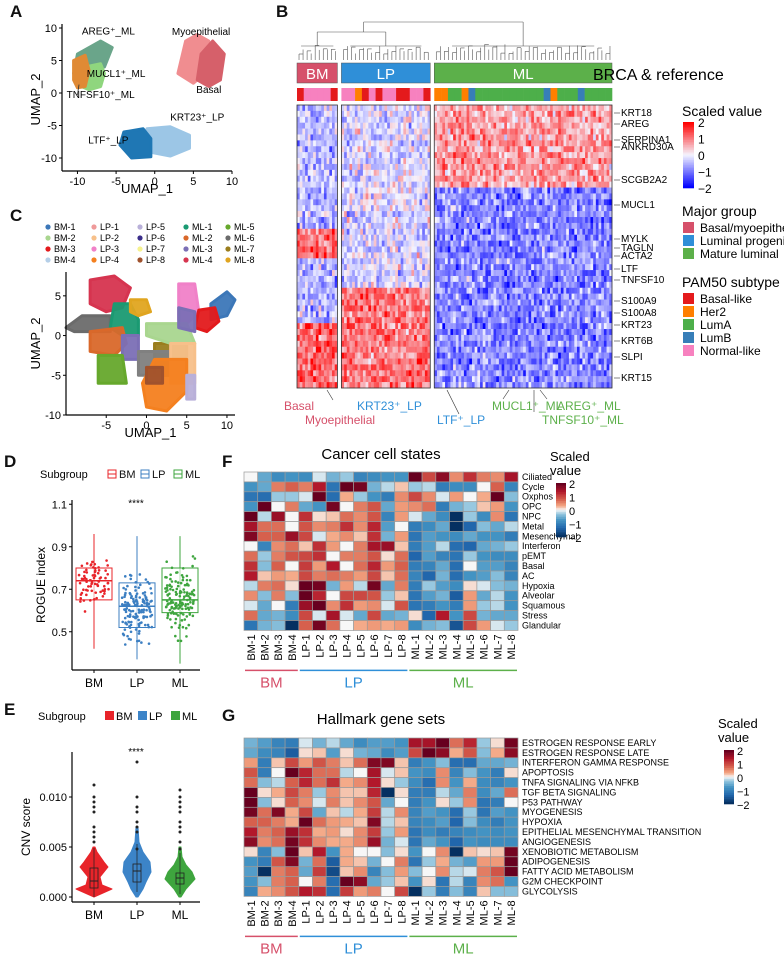 This screenshot has height=962, width=784. Describe the element at coordinates (94, 260) in the screenshot. I see `legend-dot` at that location.